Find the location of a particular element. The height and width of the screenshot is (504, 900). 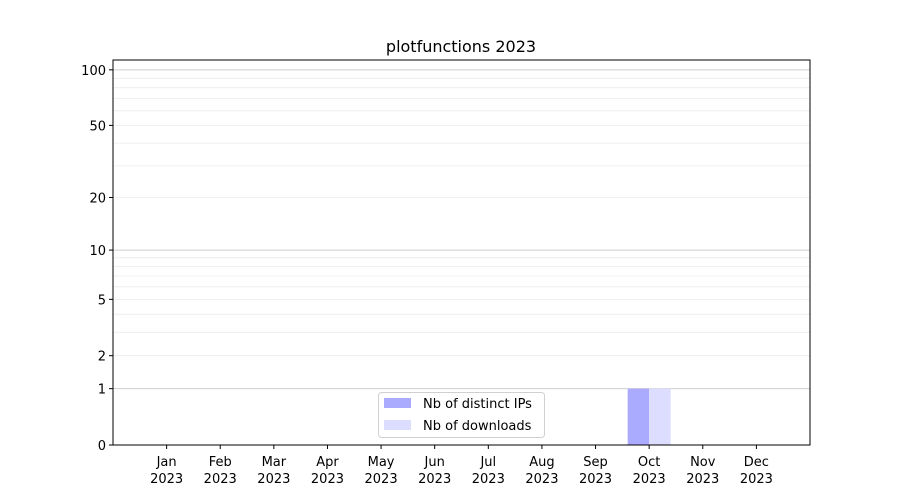

y-tick-label: 20 is located at coordinates (97, 199).